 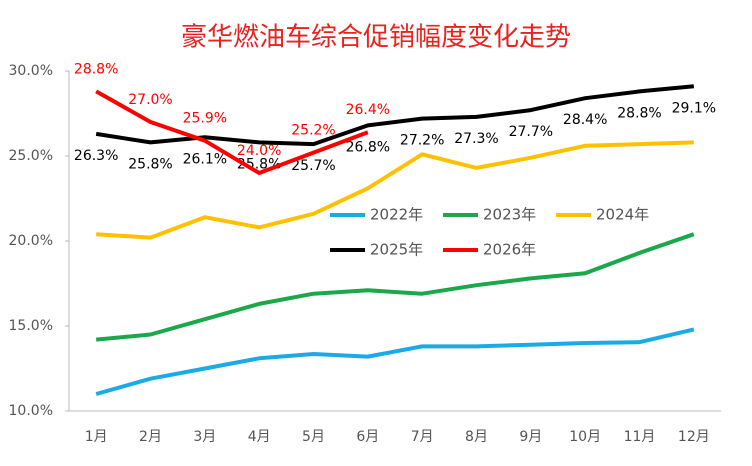 I want to click on x-tick-label: 9月, so click(x=530, y=437).